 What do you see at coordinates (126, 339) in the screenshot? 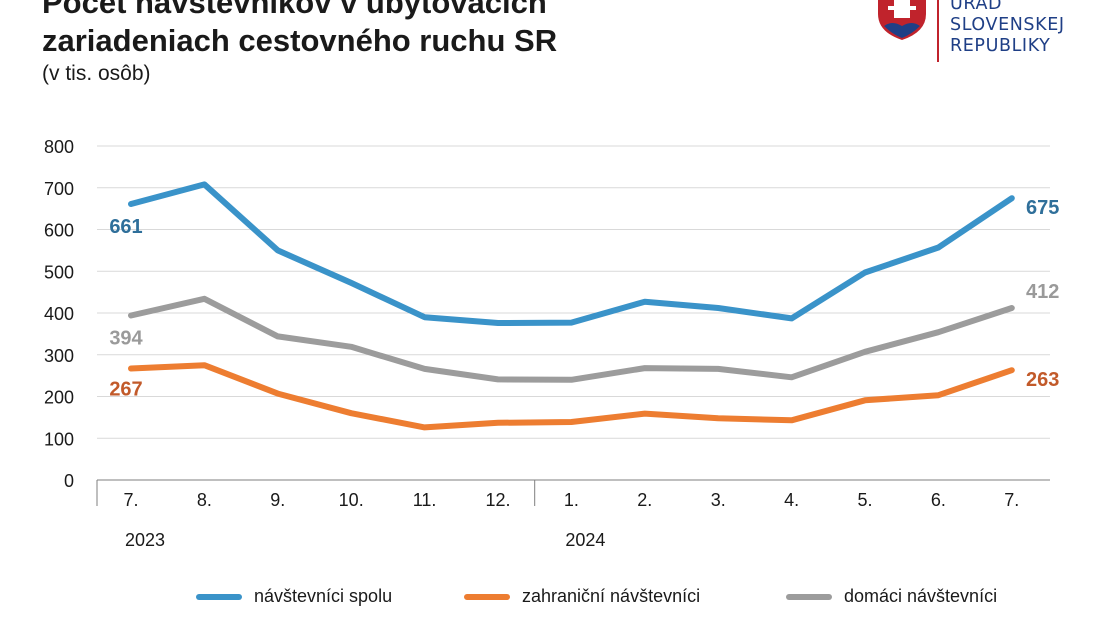
I see `data-label-first-2: 394` at bounding box center [126, 339].